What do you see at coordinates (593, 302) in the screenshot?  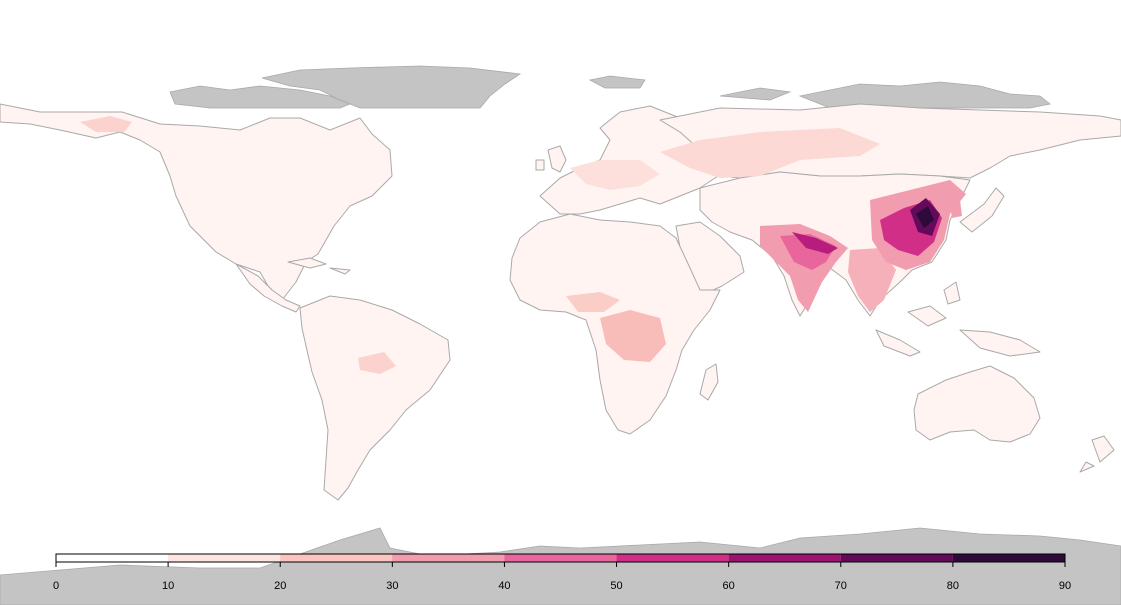 I see `area-west-africa` at bounding box center [593, 302].